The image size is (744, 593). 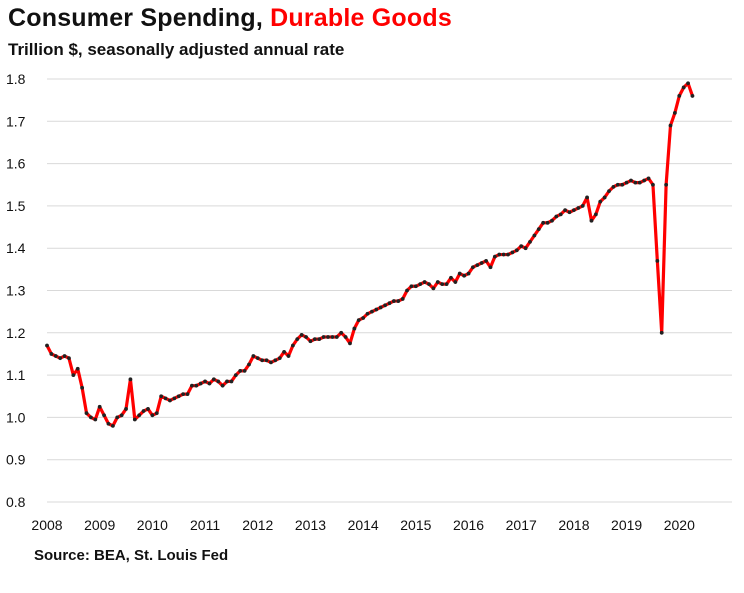 I want to click on x-tick-label: 2020, so click(x=679, y=525).